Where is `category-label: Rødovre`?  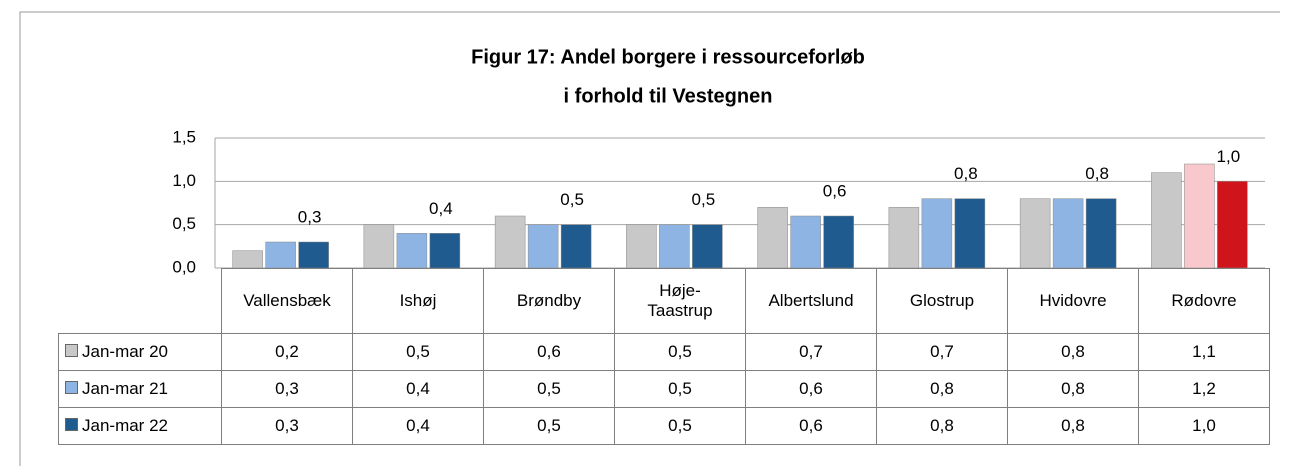 category-label: Rødovre is located at coordinates (1204, 300).